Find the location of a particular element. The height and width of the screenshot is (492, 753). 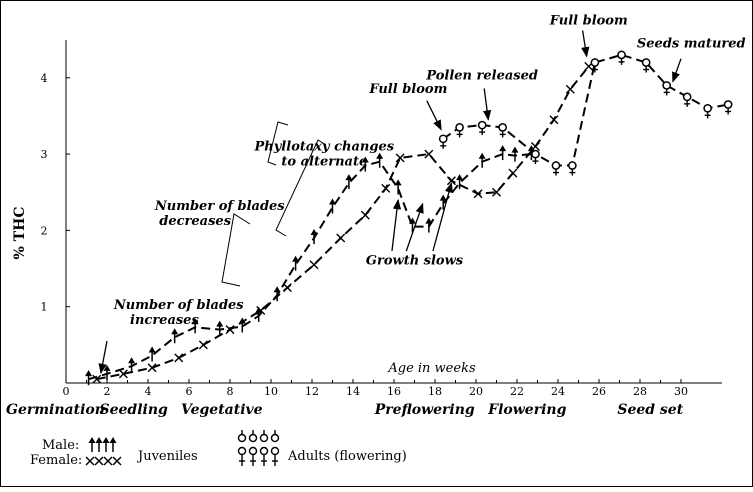

legend-male-label: Male: is located at coordinates (60, 445).